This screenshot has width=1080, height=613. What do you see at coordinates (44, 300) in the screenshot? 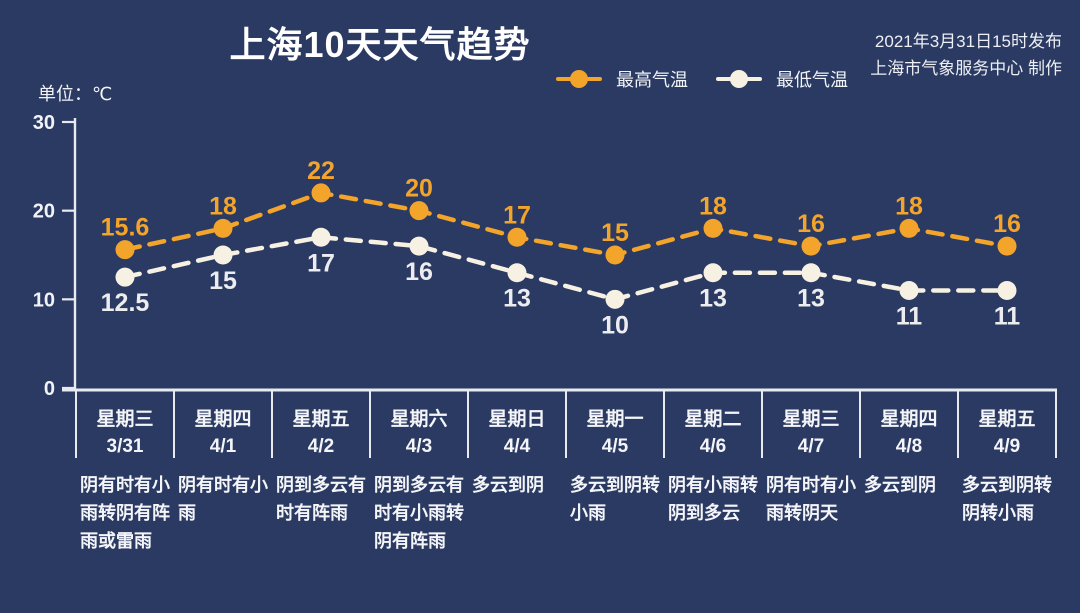
I see `y-tick-label: 10` at bounding box center [44, 300].